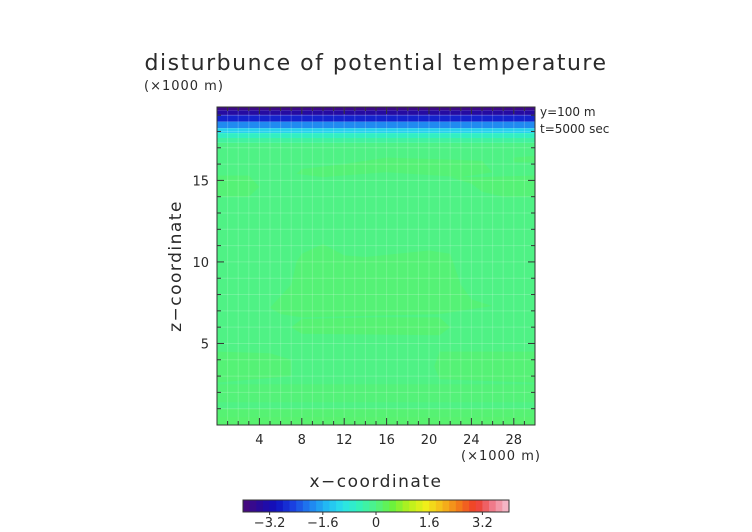 This screenshot has width=752, height=532. I want to click on x-tick-label: 28, so click(514, 440).